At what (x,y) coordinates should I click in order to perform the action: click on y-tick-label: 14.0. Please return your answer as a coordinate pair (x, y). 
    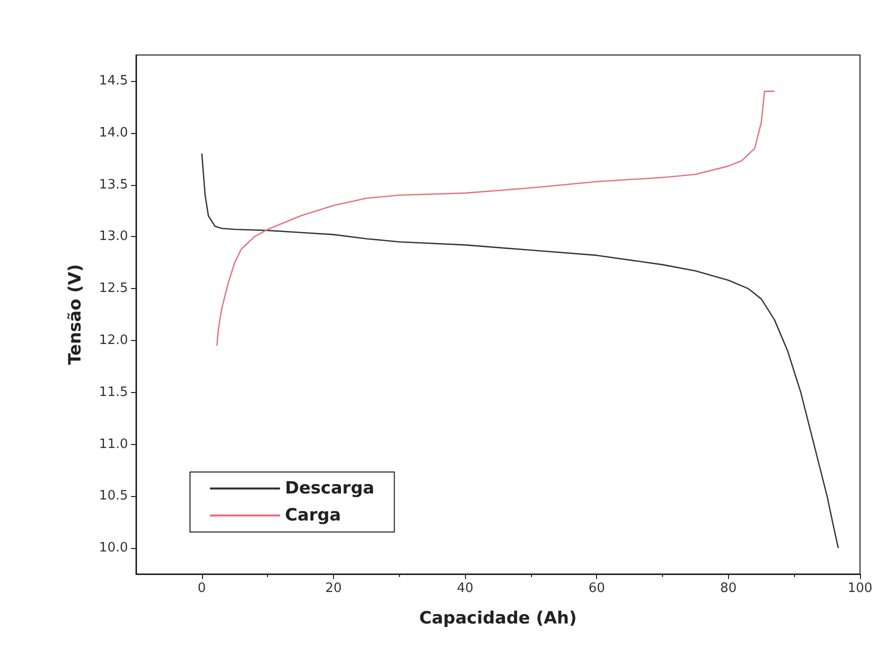
    Looking at the image, I should click on (113, 132).